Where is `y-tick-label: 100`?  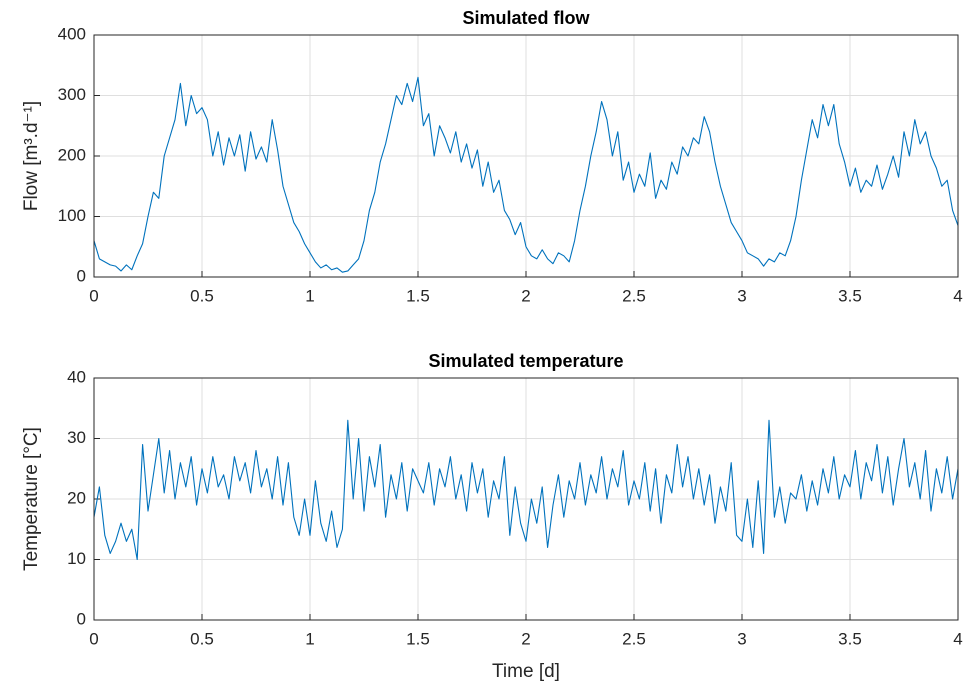 y-tick-label: 100 is located at coordinates (72, 215).